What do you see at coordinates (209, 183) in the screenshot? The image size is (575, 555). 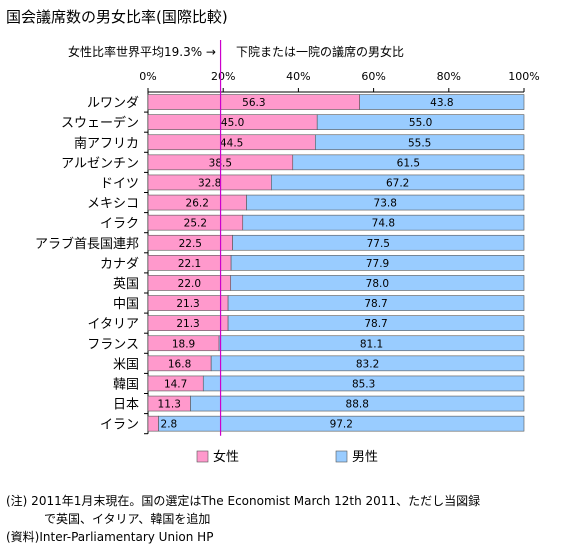 I see `data-label-female: 32.8` at bounding box center [209, 183].